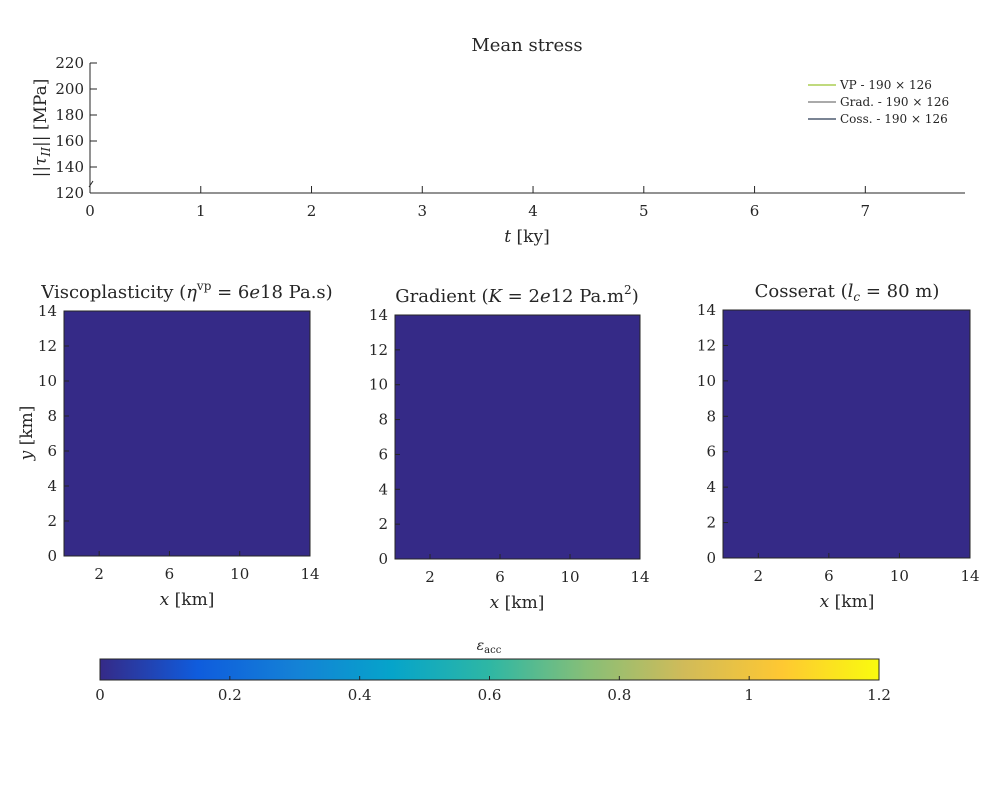 This screenshot has height=800, width=1000. What do you see at coordinates (885, 85) in the screenshot?
I see `legend-label-vp: VP - 190 × 126` at bounding box center [885, 85].